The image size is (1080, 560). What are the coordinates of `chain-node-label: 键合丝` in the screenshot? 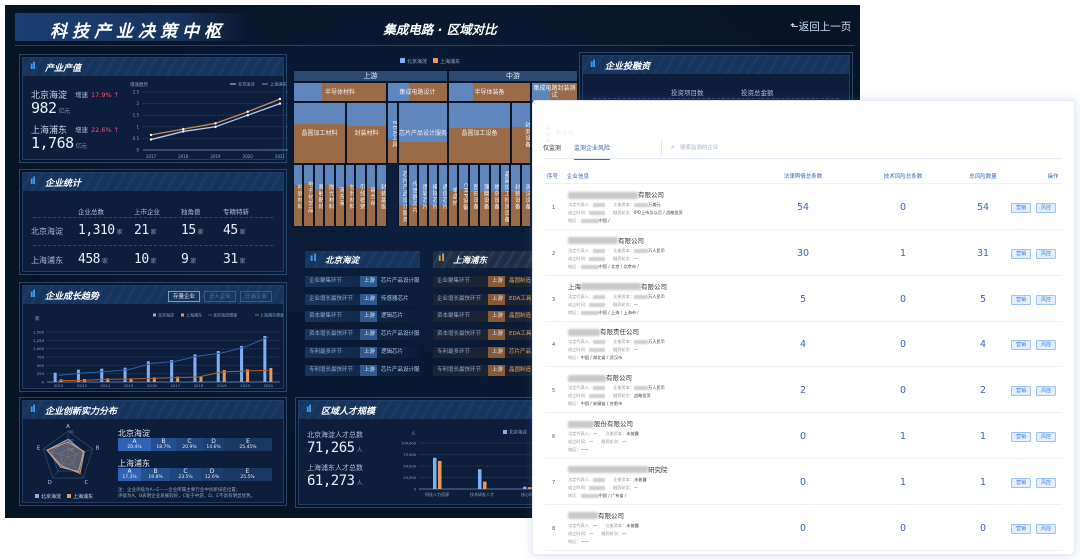 It's located at (372, 197).